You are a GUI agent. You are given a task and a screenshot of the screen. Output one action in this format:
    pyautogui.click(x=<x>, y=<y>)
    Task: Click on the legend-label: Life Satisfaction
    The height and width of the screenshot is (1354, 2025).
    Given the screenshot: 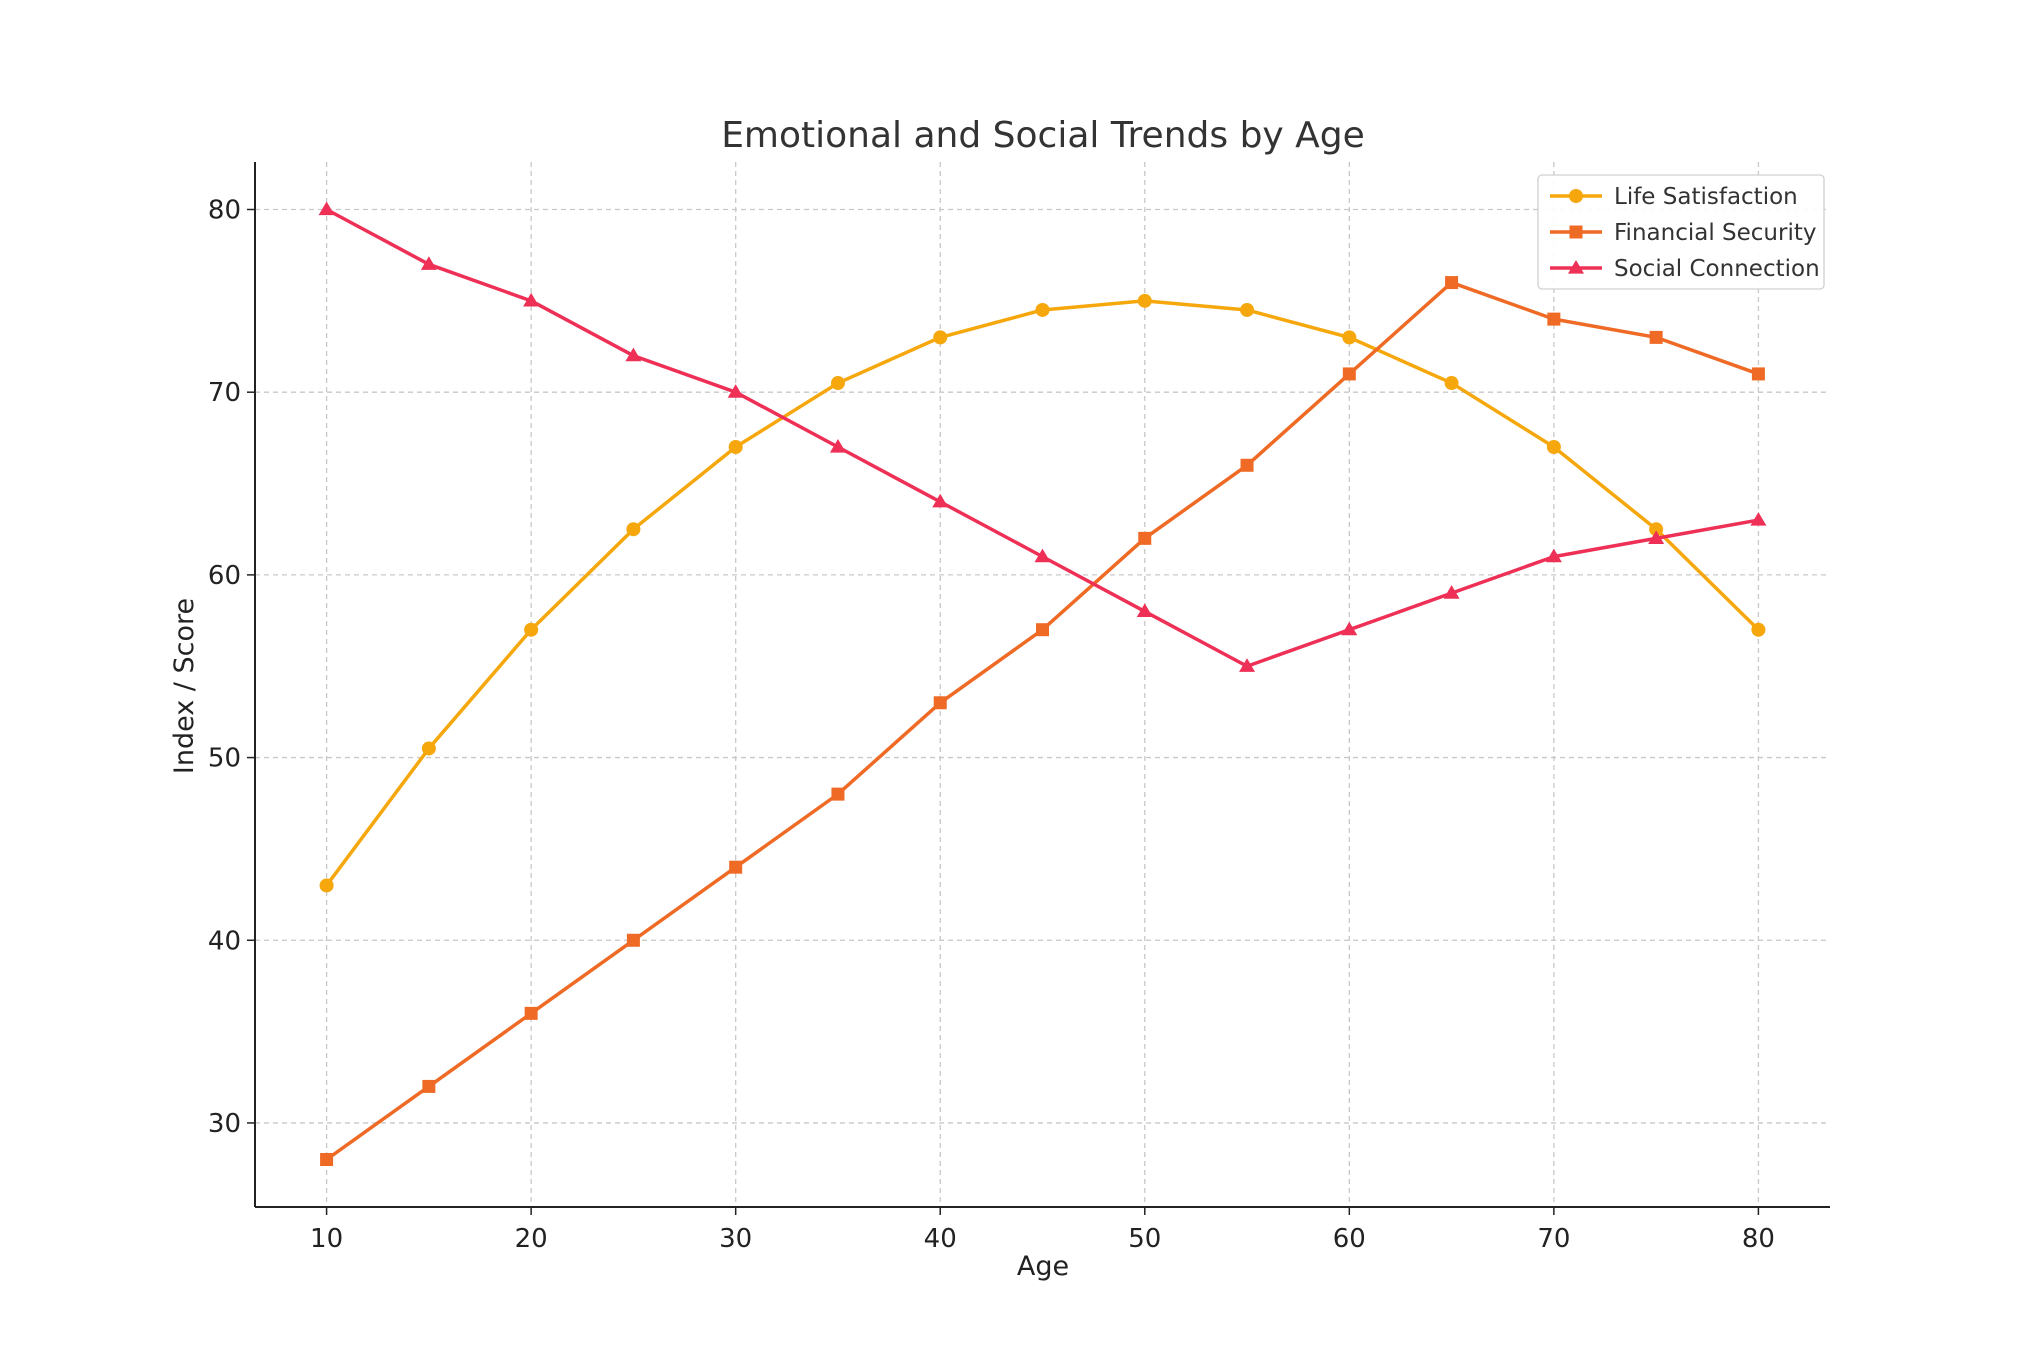 What is the action you would take?
    pyautogui.click(x=1706, y=197)
    